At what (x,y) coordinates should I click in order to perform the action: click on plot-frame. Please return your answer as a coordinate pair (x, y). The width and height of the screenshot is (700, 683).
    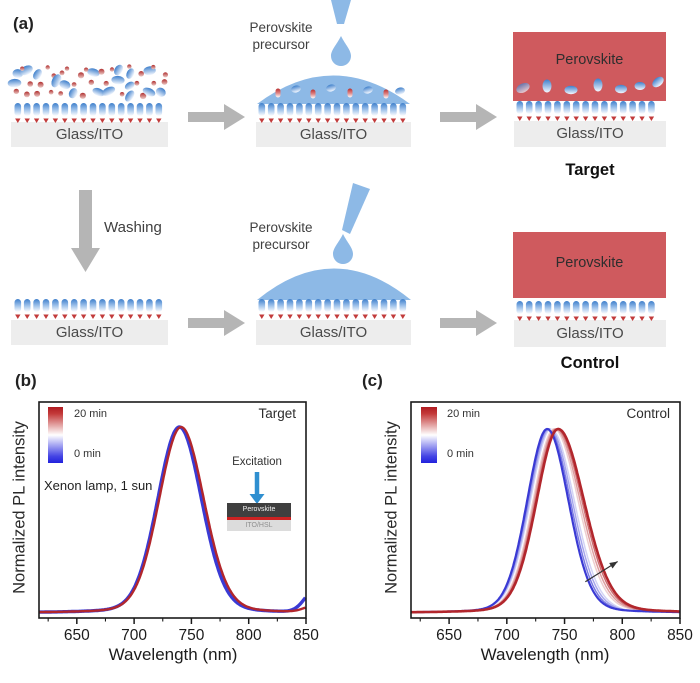
    Looking at the image, I should click on (545, 510).